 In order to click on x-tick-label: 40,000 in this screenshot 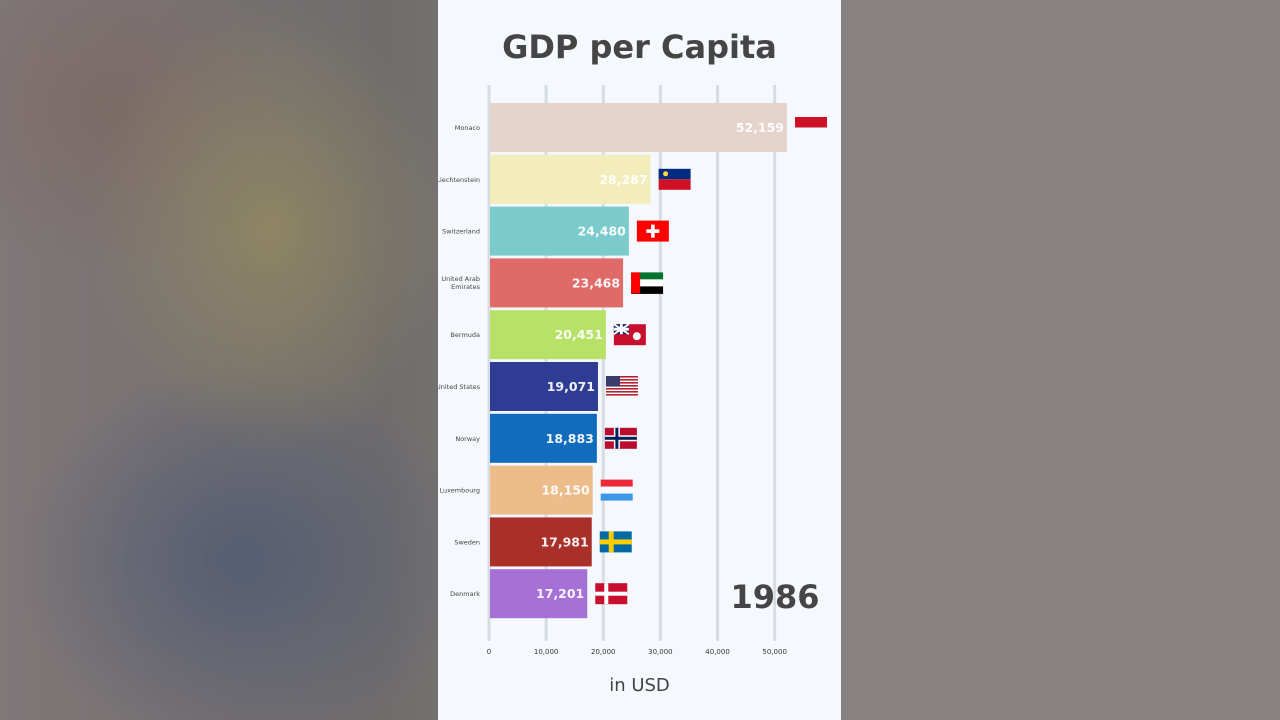, I will do `click(717, 652)`.